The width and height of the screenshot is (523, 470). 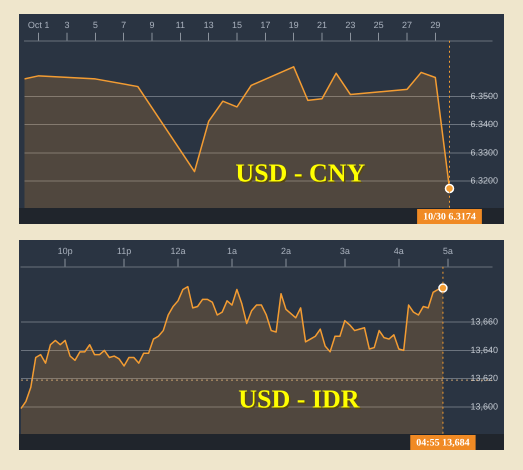 What do you see at coordinates (265, 25) in the screenshot?
I see `x-tick-label: 17` at bounding box center [265, 25].